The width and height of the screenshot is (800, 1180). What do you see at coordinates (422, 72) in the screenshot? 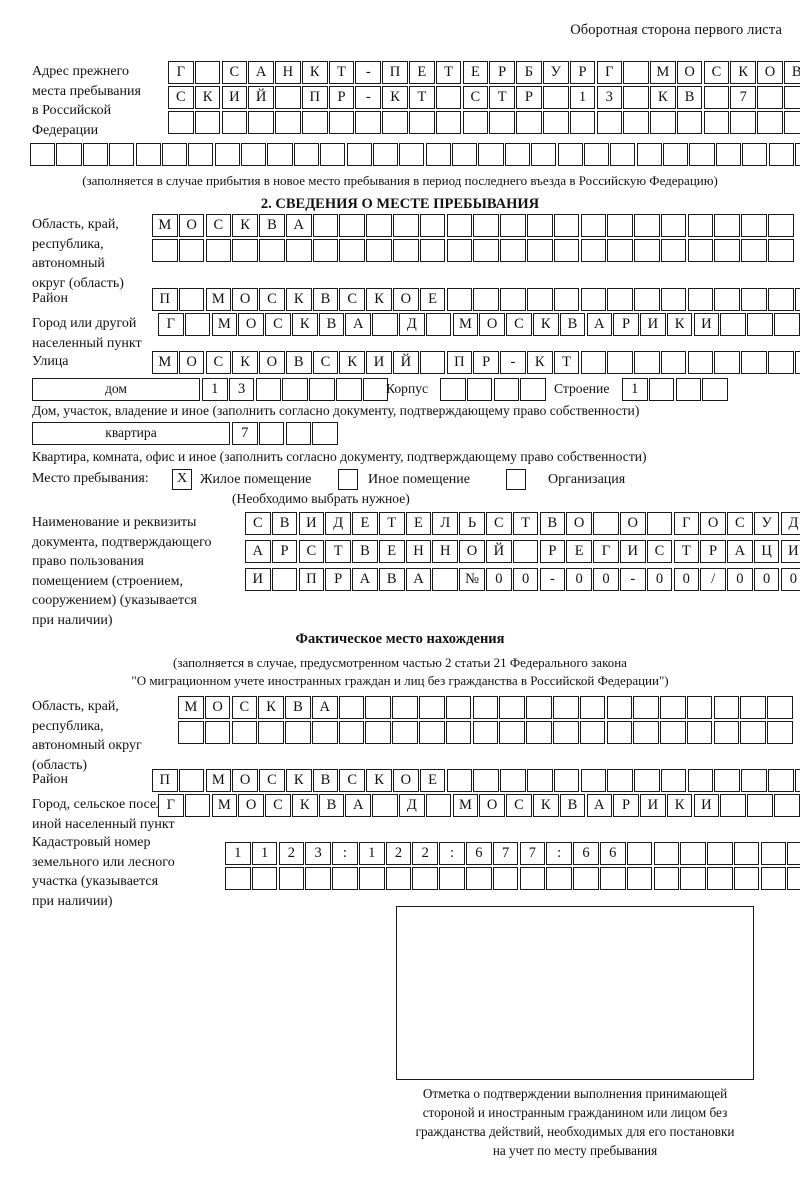
I see `previous-address-r1-cell-10: Е` at bounding box center [422, 72].